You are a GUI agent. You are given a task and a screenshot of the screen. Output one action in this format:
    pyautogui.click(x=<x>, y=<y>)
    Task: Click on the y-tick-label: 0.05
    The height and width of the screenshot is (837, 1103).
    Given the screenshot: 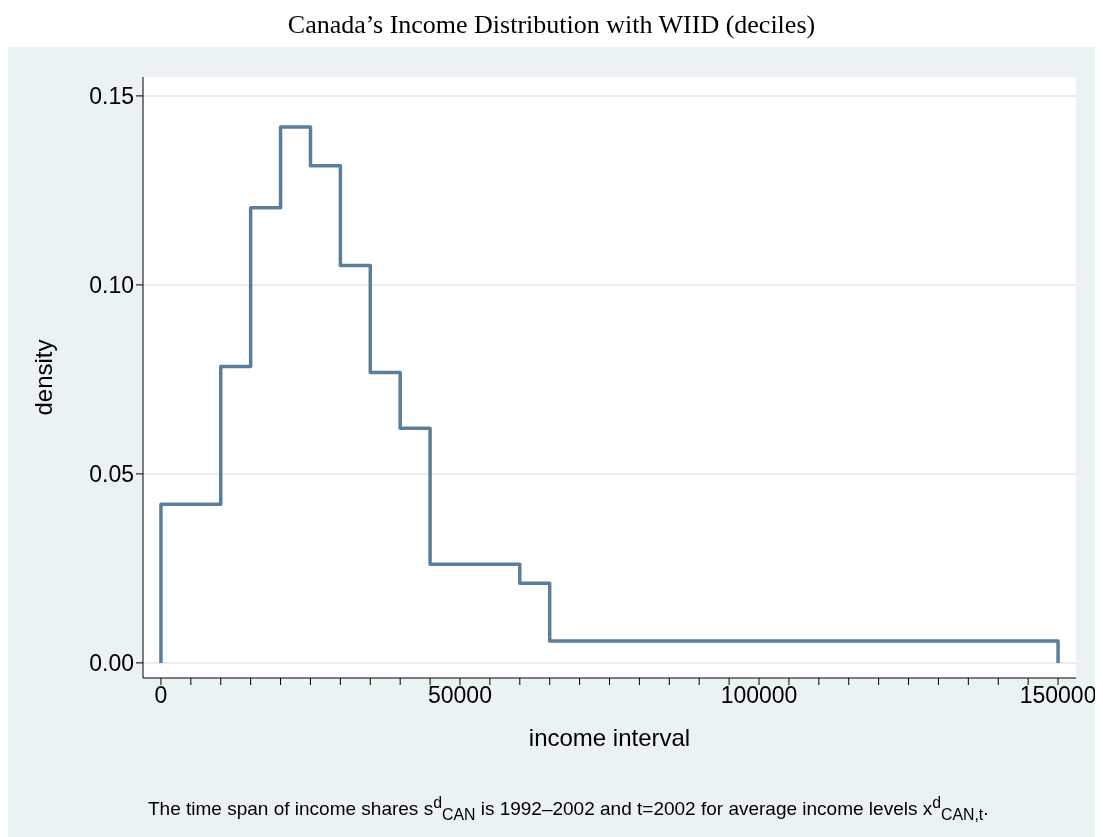 What is the action you would take?
    pyautogui.click(x=111, y=474)
    